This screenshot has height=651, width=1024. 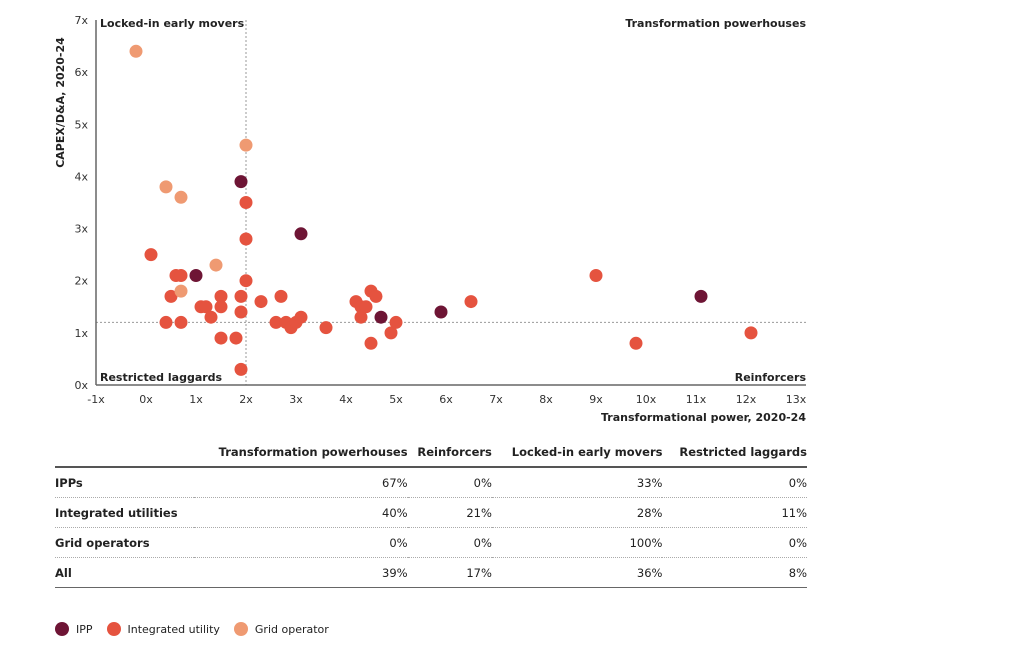 What do you see at coordinates (734, 512) in the screenshot?
I see `table-cell: 11%` at bounding box center [734, 512].